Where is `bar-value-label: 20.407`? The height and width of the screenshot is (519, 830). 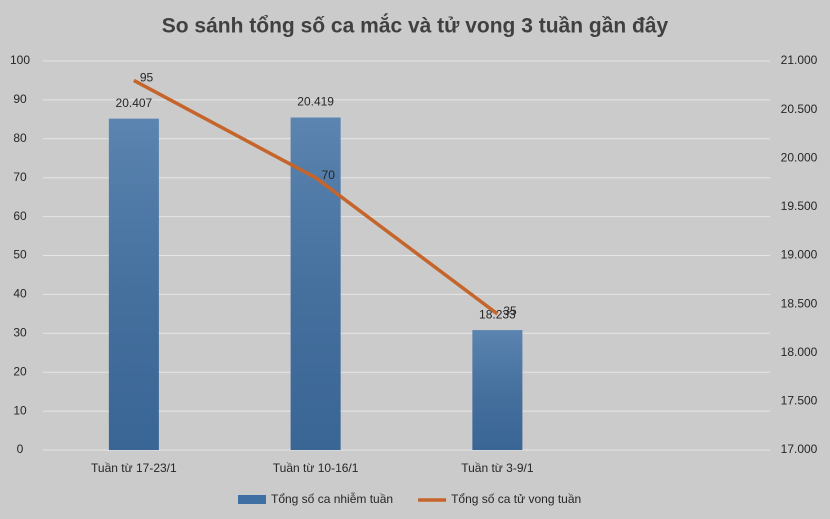 bar-value-label: 20.407 is located at coordinates (134, 103).